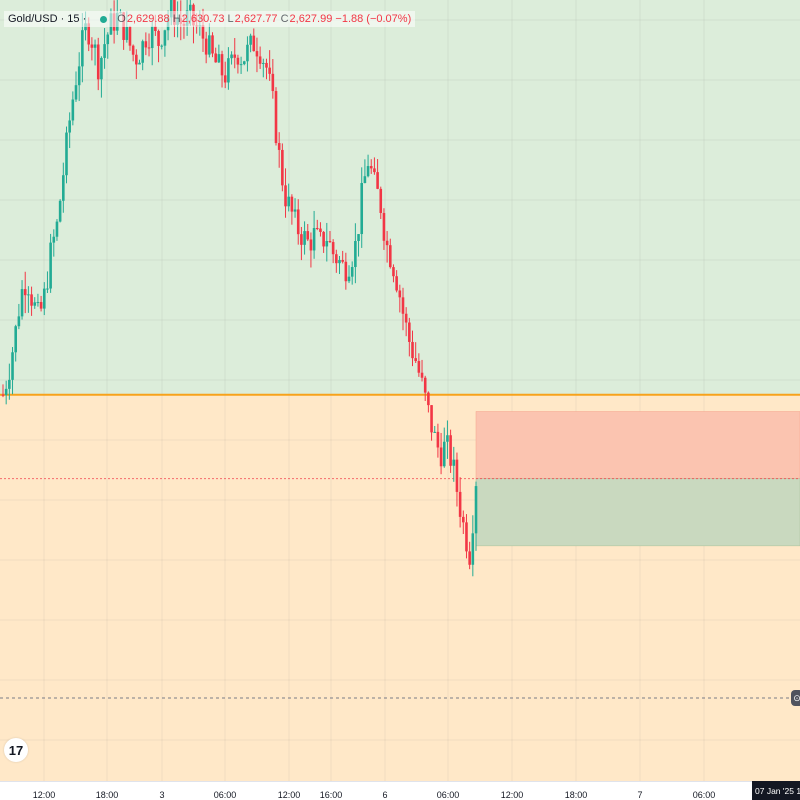 The height and width of the screenshot is (800, 800). Describe the element at coordinates (47, 19) in the screenshot. I see `symbol-label: Gold/USD · 15 ·` at that location.